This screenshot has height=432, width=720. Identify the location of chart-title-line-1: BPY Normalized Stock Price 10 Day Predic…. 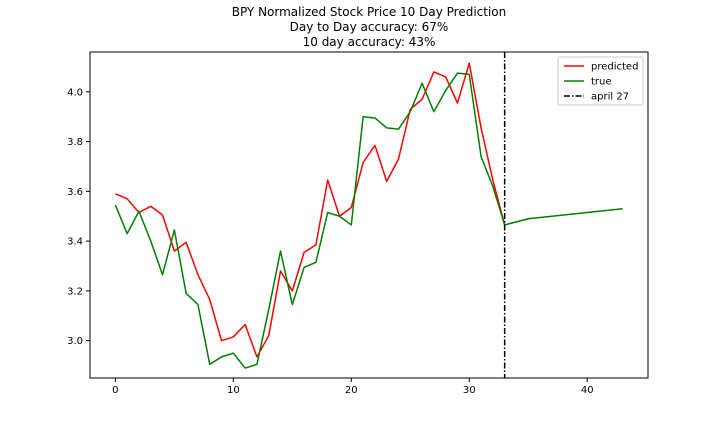
(369, 12).